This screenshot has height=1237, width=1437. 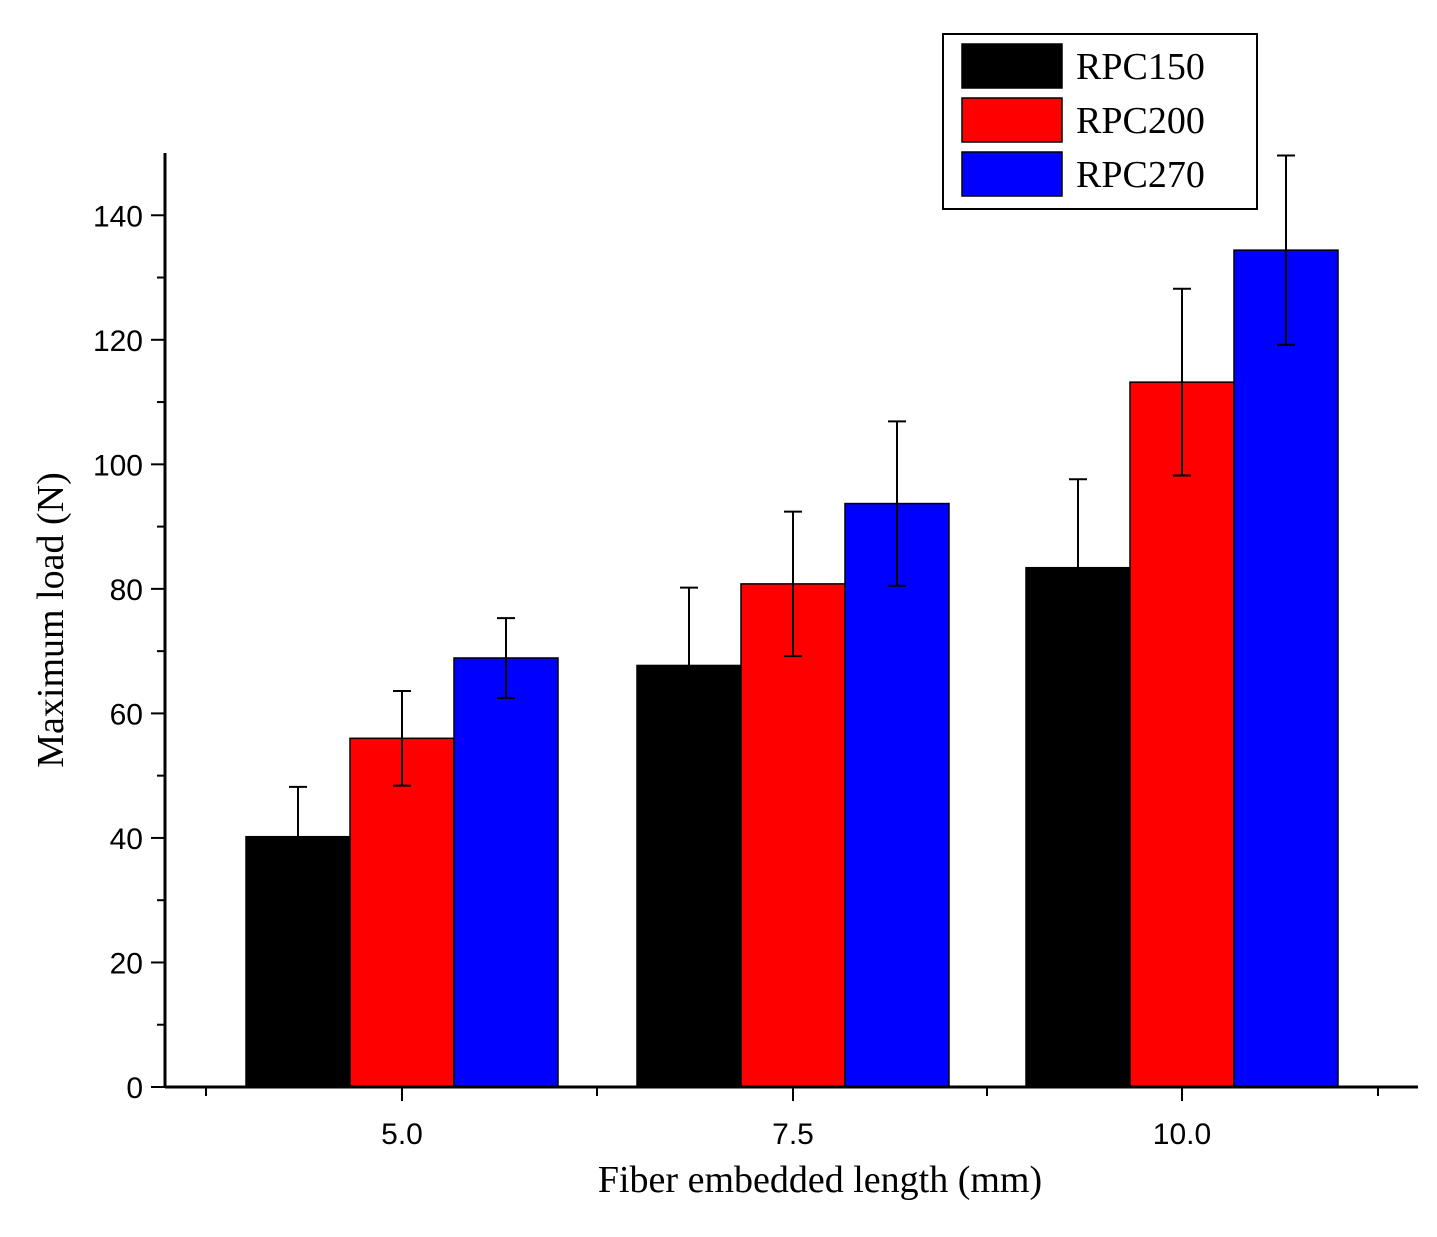 What do you see at coordinates (1012, 120) in the screenshot?
I see `legend-swatch-rpc200` at bounding box center [1012, 120].